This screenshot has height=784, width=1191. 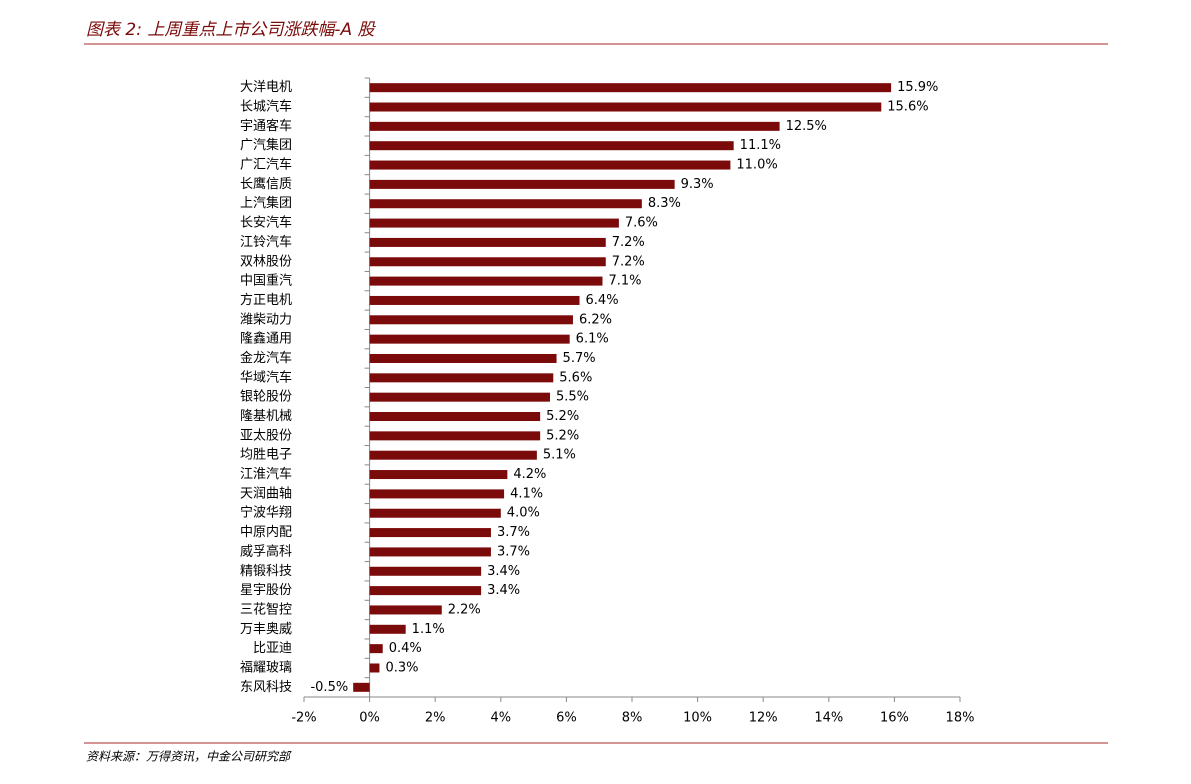 What do you see at coordinates (266, 145) in the screenshot?
I see `y-tick-label: 广汽集团` at bounding box center [266, 145].